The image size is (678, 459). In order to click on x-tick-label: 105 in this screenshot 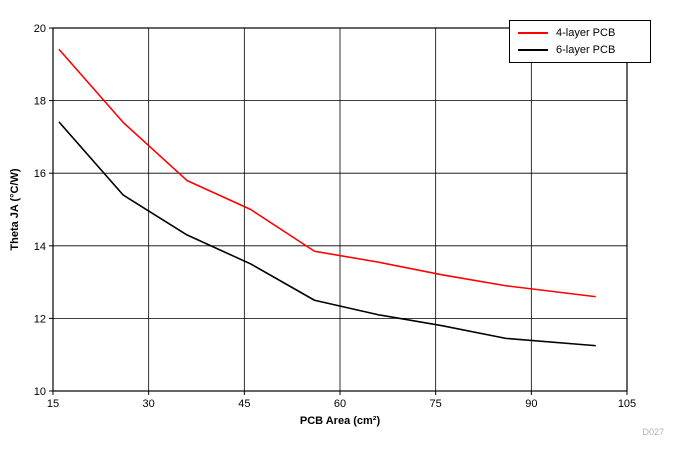, I will do `click(627, 404)`.